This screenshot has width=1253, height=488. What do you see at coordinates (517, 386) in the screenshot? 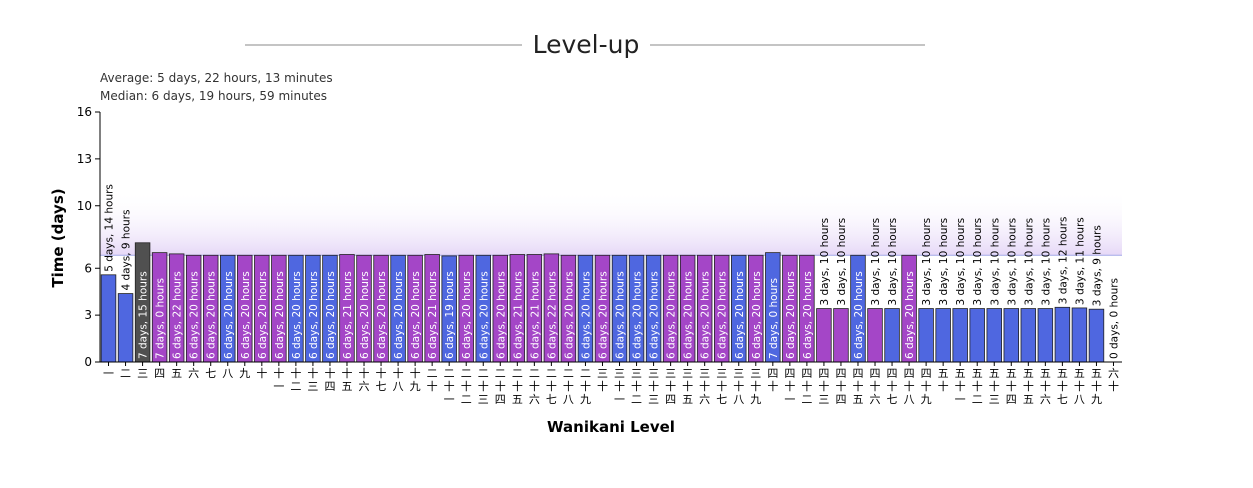
I see `x-tick-label: 二十五` at bounding box center [517, 386].